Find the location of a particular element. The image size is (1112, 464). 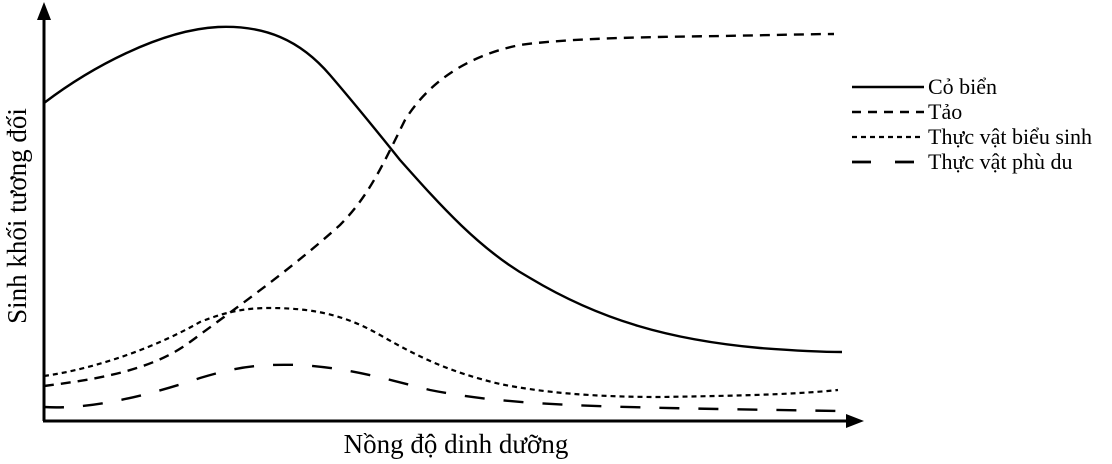

y-axis-arrow-icon is located at coordinates (44, 11).